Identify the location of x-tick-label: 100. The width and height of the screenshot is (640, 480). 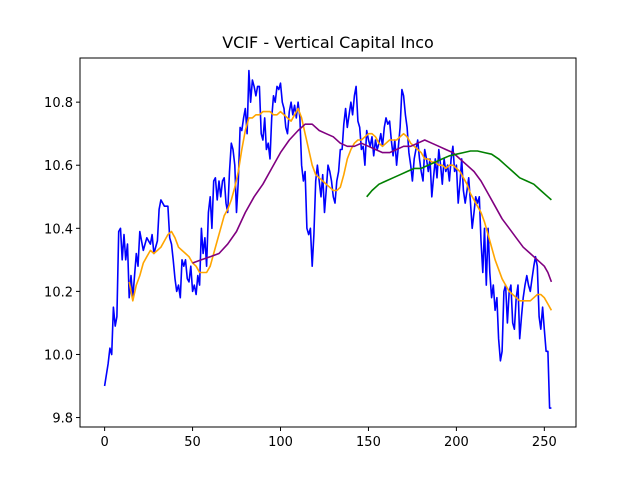
(280, 442).